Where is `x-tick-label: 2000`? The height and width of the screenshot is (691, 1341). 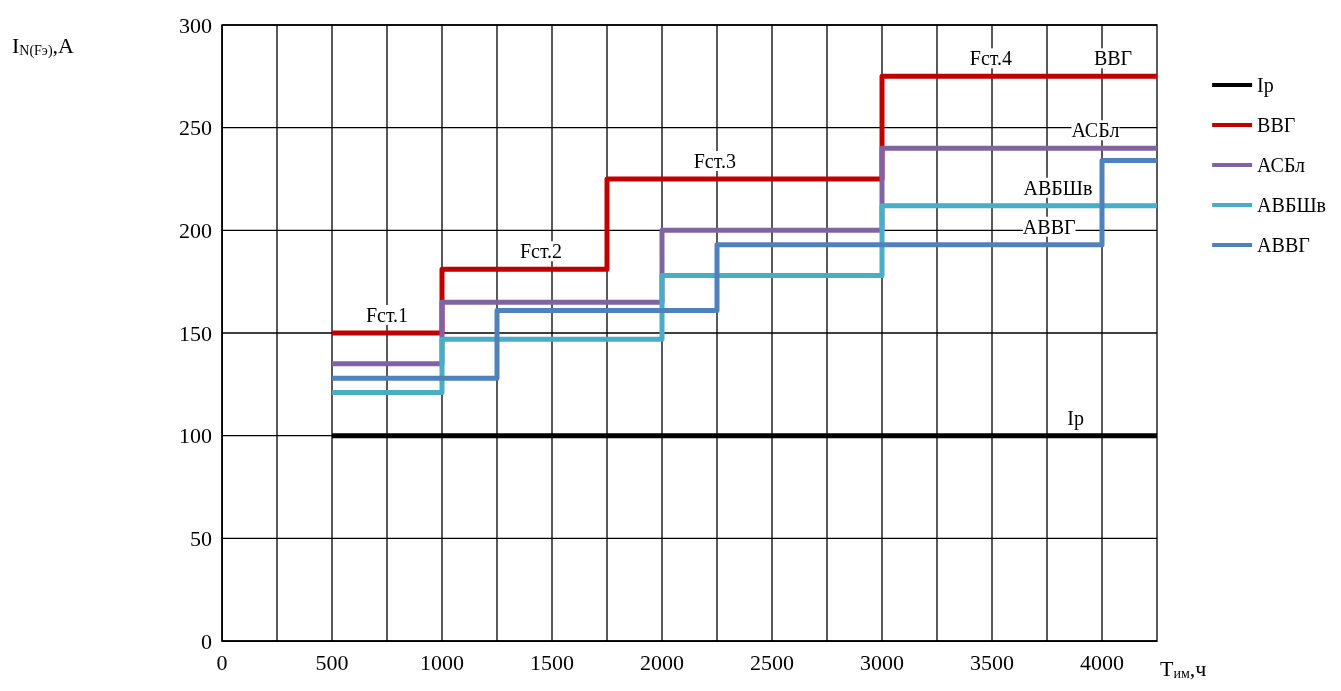 x-tick-label: 2000 is located at coordinates (662, 662).